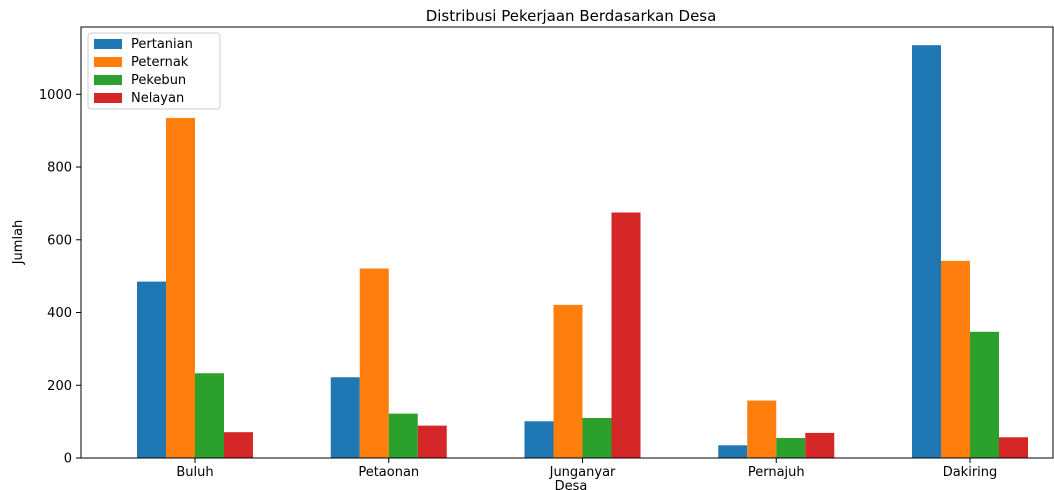  I want to click on y-axis: 0 200 400 600 800 1000, so click(60, 277).